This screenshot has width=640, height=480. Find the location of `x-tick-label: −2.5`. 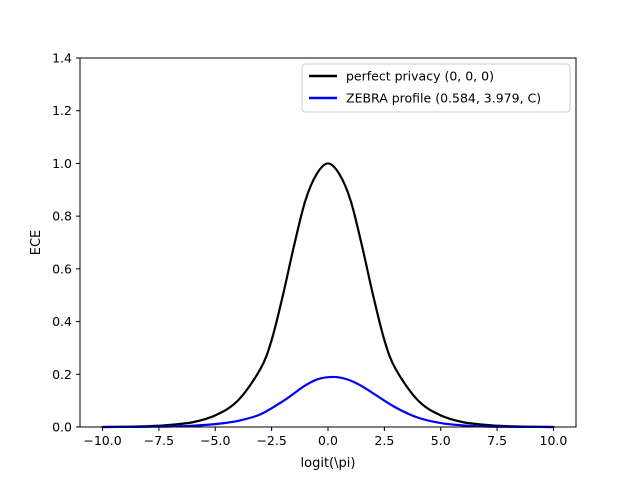

x-tick-label: −2.5 is located at coordinates (271, 440).